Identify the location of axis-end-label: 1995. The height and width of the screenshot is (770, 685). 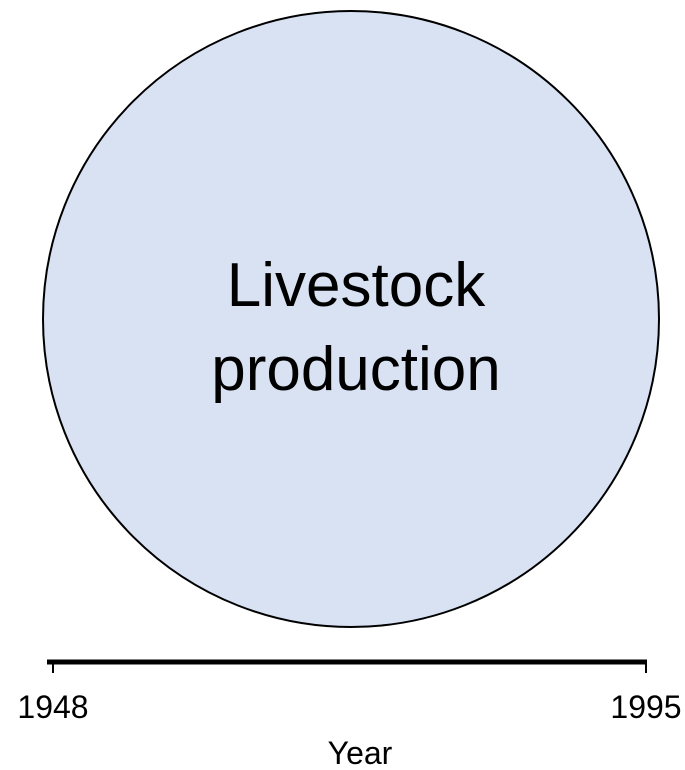
(645, 707).